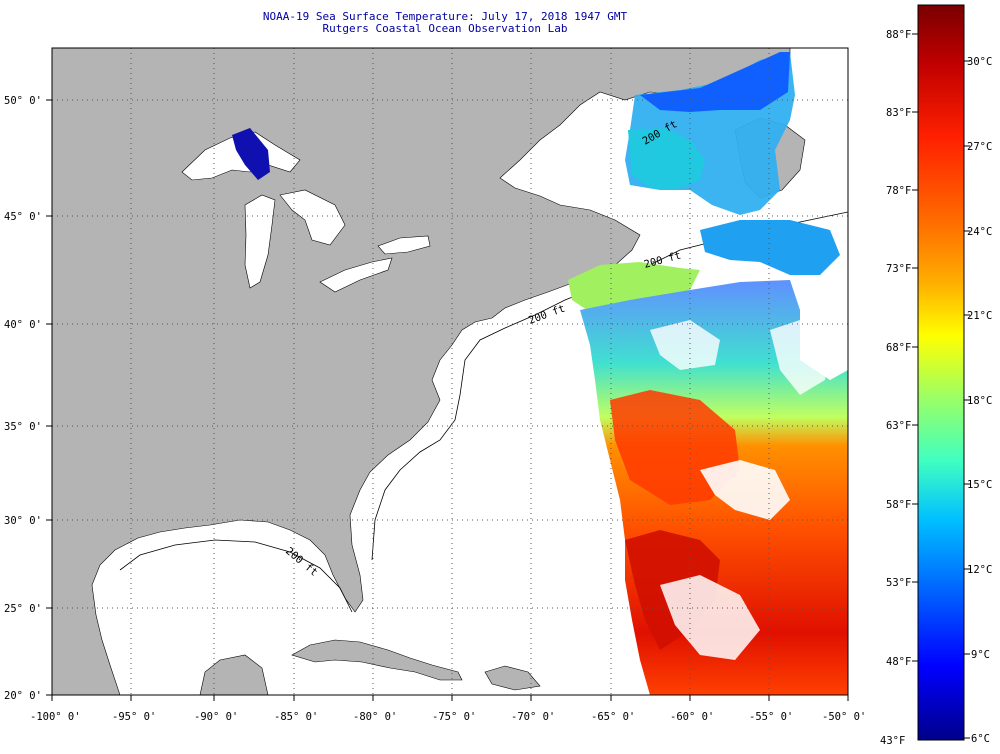  I want to click on colorbar-c-label: 21°C, so click(979, 316).